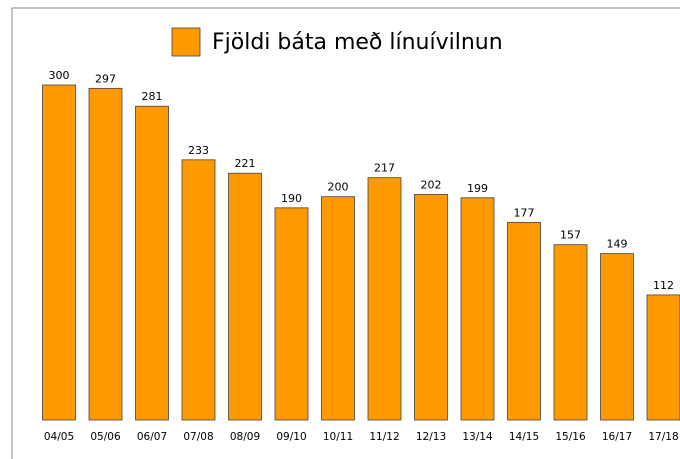 The image size is (680, 459). Describe the element at coordinates (663, 285) in the screenshot. I see `value-label: 112` at that location.